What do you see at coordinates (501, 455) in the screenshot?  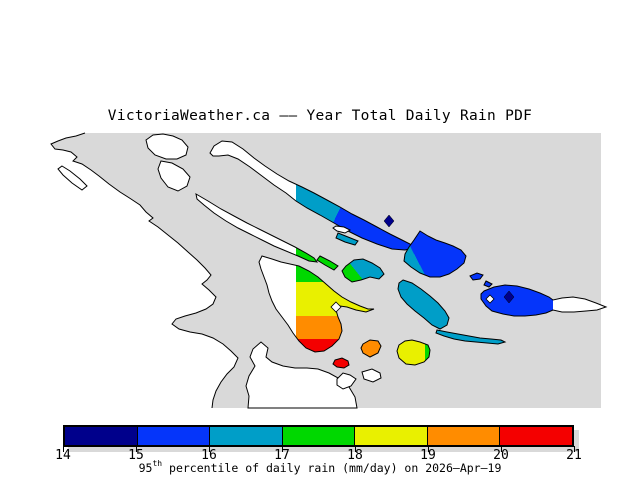 I see `colorbar-tick-label: 20` at bounding box center [501, 455].